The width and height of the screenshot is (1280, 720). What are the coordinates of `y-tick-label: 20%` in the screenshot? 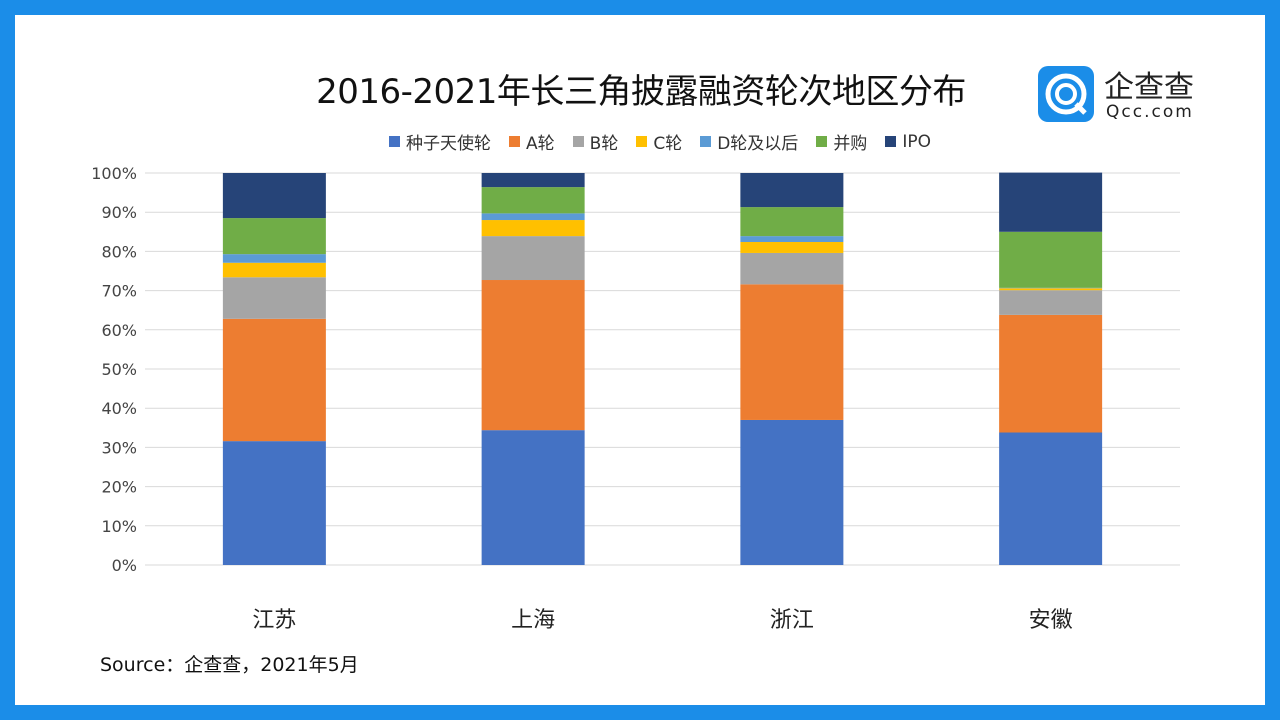 It's located at (119, 487).